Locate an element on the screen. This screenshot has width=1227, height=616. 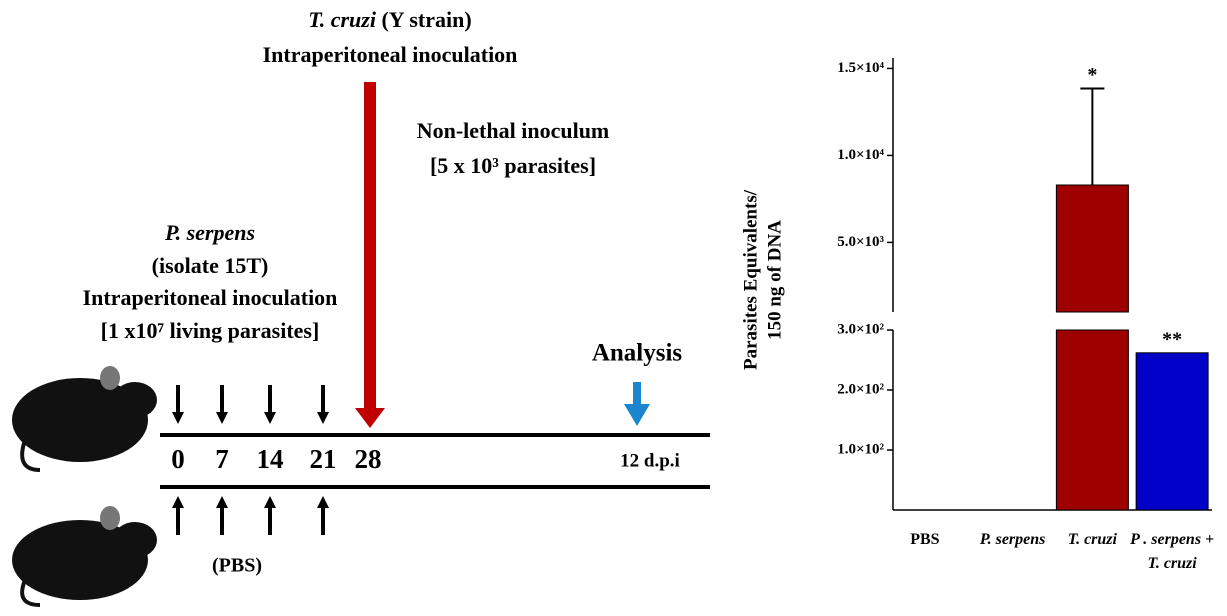
inoculum-title: Non-lethal inoculum is located at coordinates (513, 130).